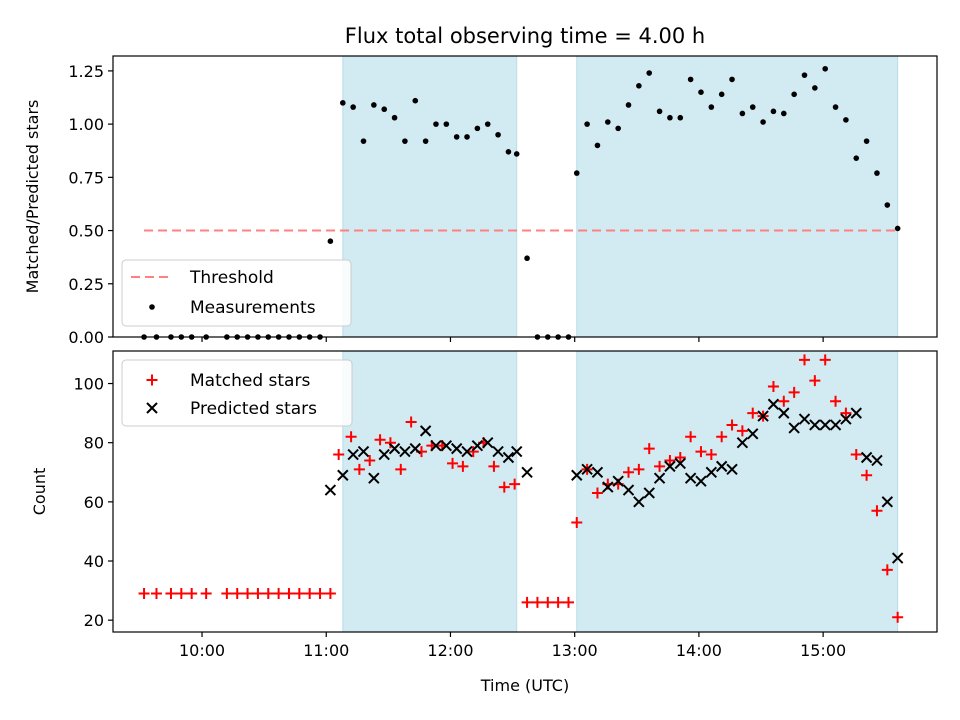 The width and height of the screenshot is (960, 720). I want to click on legend-matched-label: Matched stars, so click(250, 381).